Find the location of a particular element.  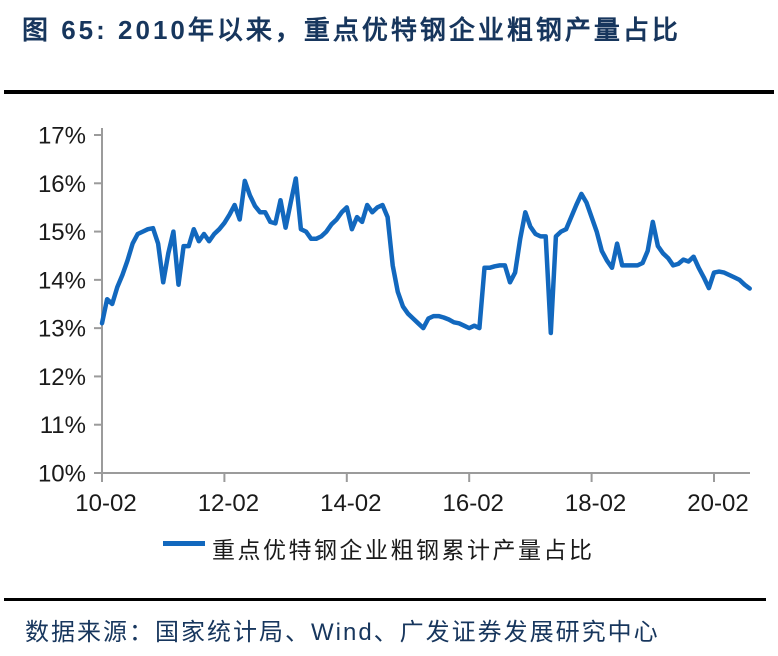

x-axis-tick-label: 10-02 is located at coordinates (105, 503).